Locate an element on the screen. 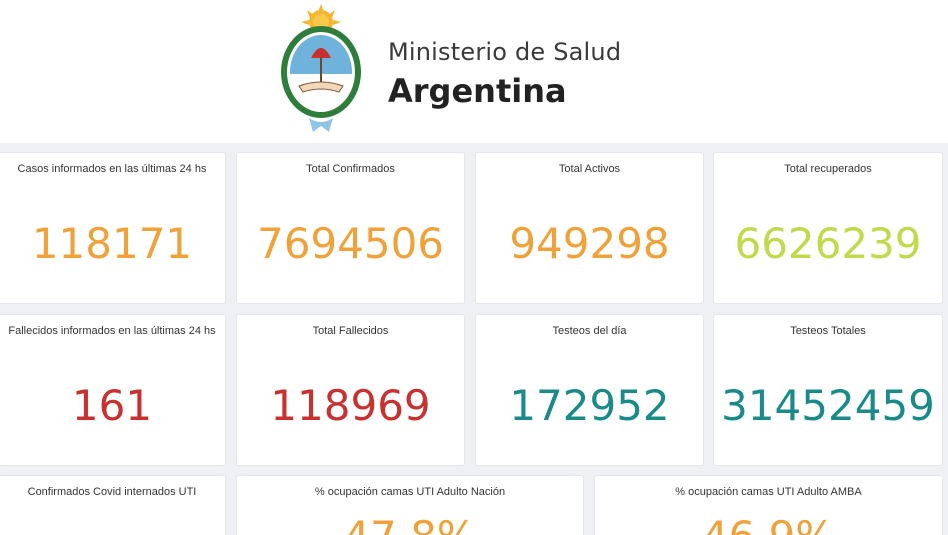 The height and width of the screenshot is (535, 948). national-coat-of-arms-icon is located at coordinates (321, 68).